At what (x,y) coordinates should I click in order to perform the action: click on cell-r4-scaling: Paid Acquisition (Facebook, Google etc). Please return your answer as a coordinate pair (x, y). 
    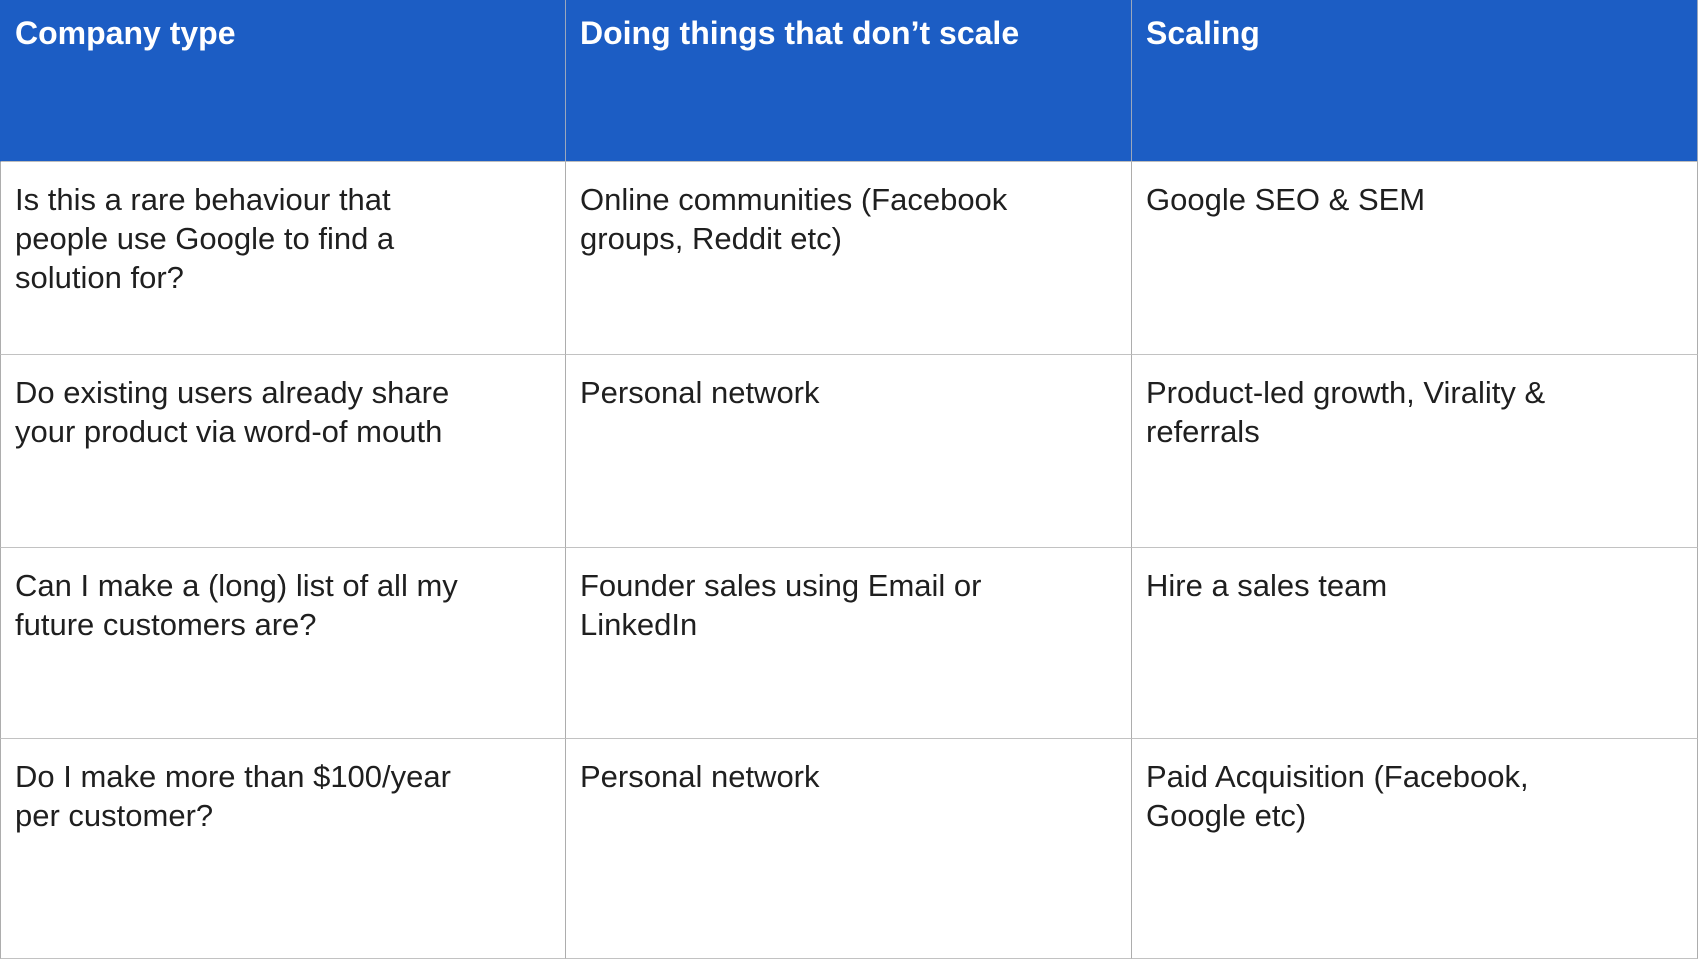
    Looking at the image, I should click on (1415, 849).